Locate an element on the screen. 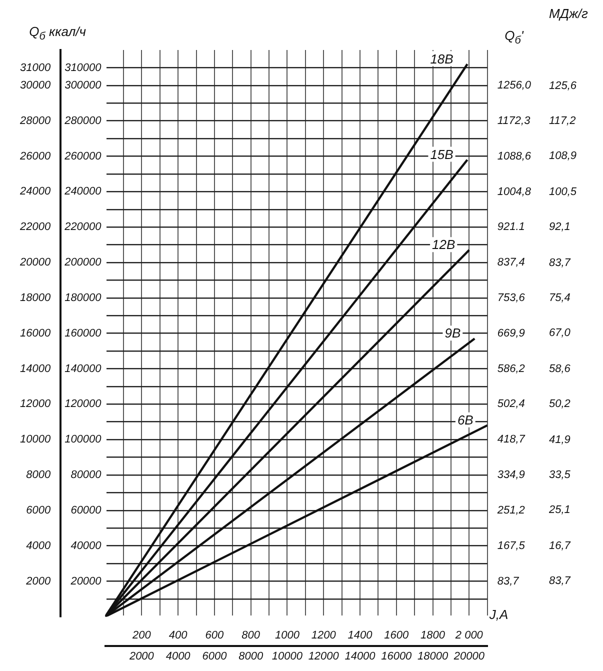  y2-tick-label: 310000 is located at coordinates (83, 68).